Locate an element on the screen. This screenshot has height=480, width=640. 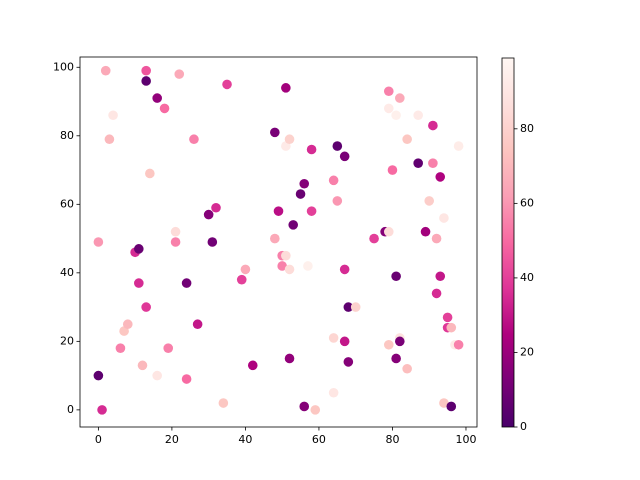
colorbar-tick-label: 40 is located at coordinates (527, 277).